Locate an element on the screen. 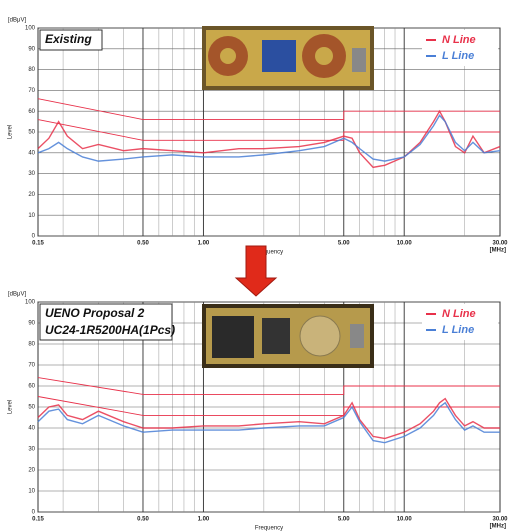 The height and width of the screenshot is (531, 509). chart-title: UENO Proposal 2 is located at coordinates (95, 313).